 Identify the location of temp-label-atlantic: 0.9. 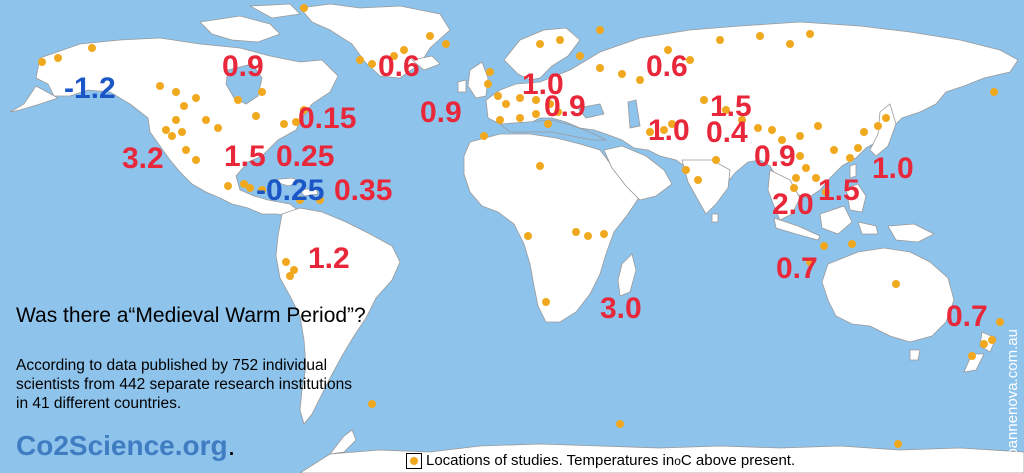
(441, 112).